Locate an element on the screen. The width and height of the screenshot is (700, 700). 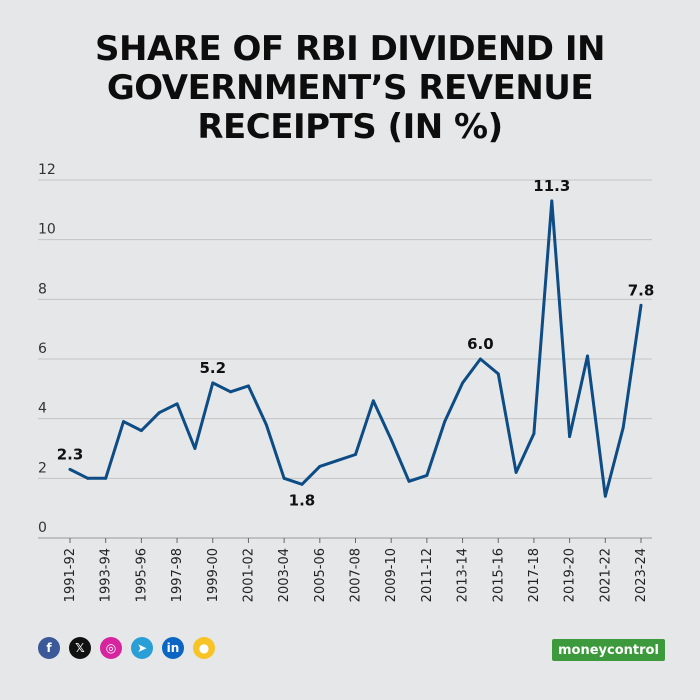
data-label: 1.8 is located at coordinates (302, 500).